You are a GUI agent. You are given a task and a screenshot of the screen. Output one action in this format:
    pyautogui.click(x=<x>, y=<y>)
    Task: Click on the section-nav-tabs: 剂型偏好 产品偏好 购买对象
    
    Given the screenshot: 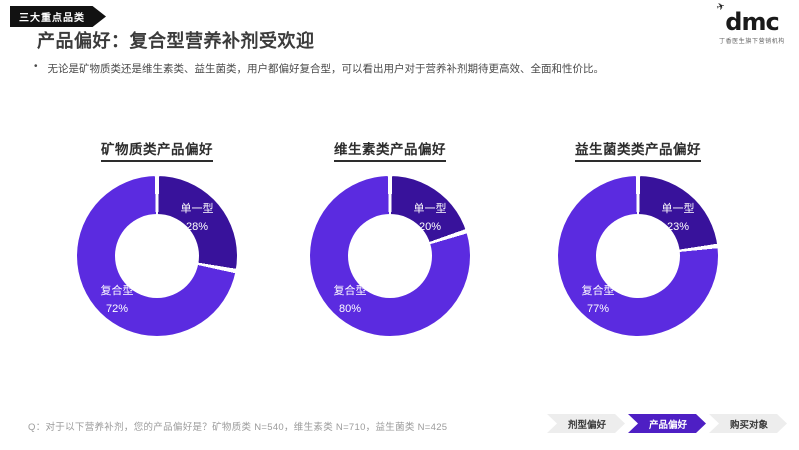 What is the action you would take?
    pyautogui.click(x=667, y=423)
    